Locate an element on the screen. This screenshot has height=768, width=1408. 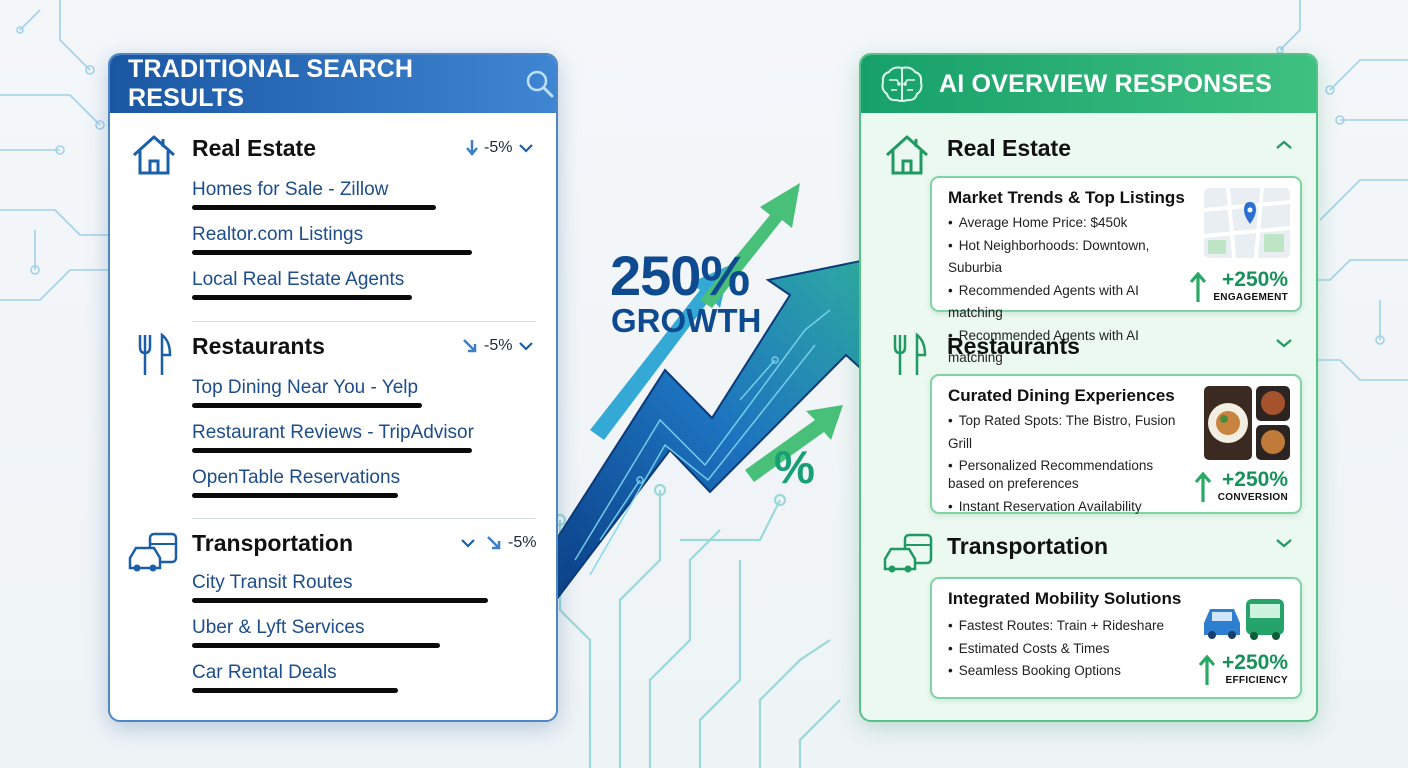
metric-label: CONVERSION is located at coordinates (1252, 497).